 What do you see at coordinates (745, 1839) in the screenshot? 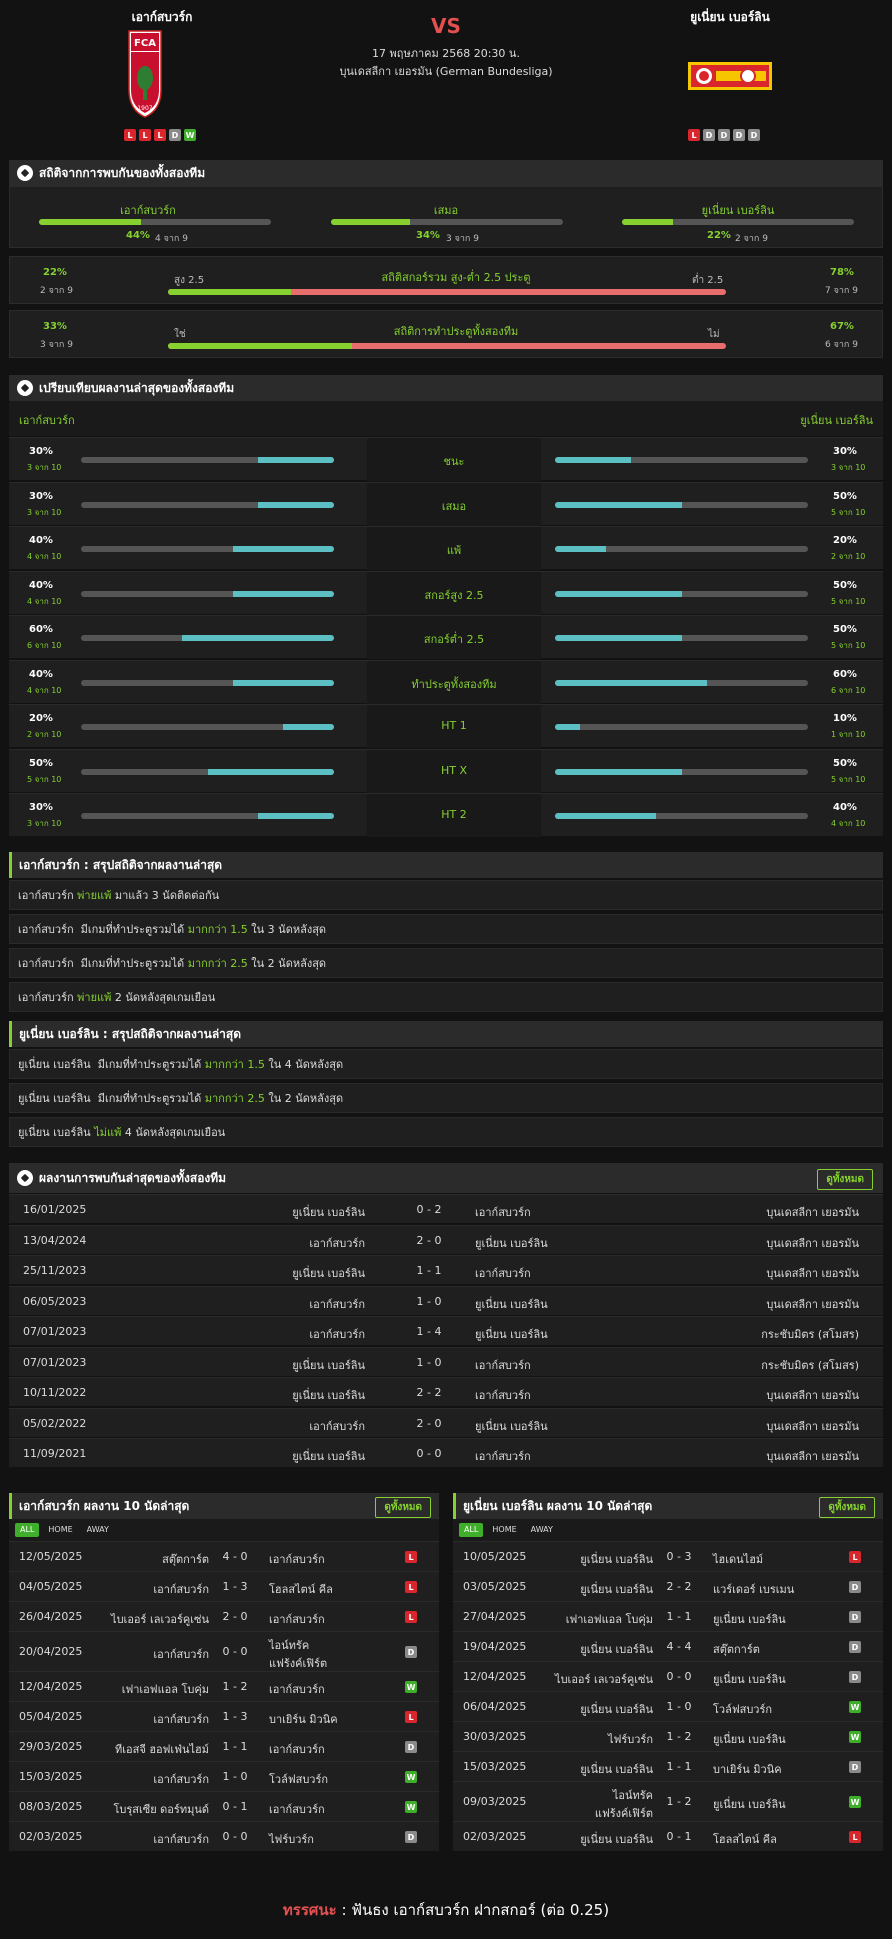
I see `last10-away: โฮลสไตน์ คีล` at bounding box center [745, 1839].